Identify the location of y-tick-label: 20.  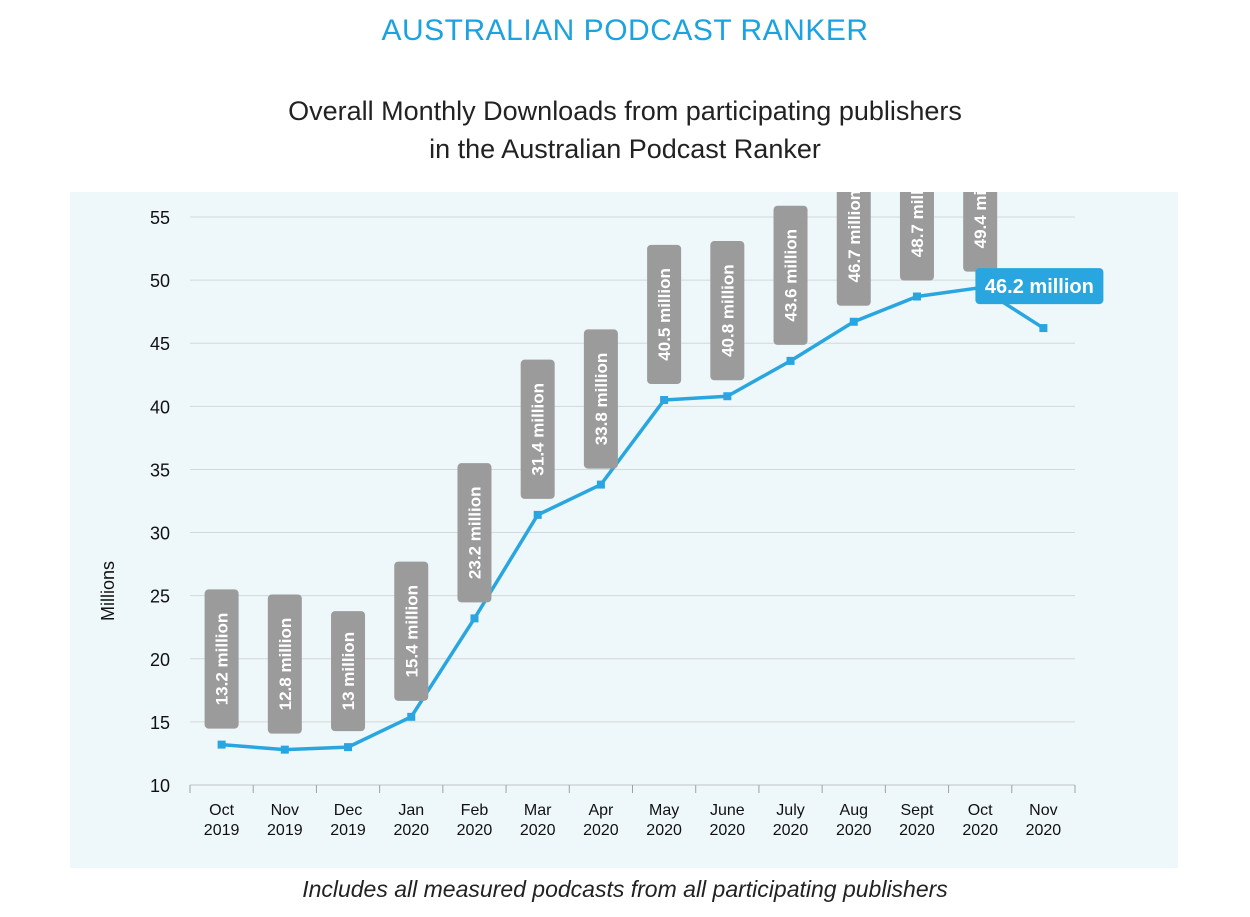
(160, 660).